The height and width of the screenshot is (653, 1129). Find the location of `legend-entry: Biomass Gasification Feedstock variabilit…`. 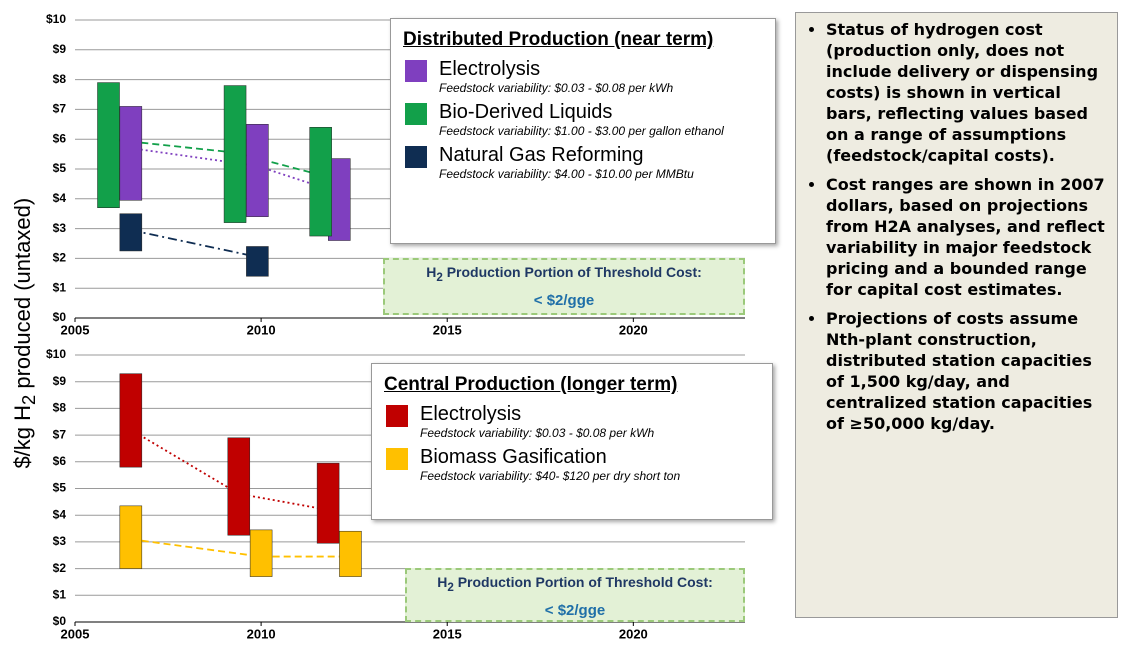

legend-entry: Biomass Gasification Feedstock variabilit… is located at coordinates (572, 464).